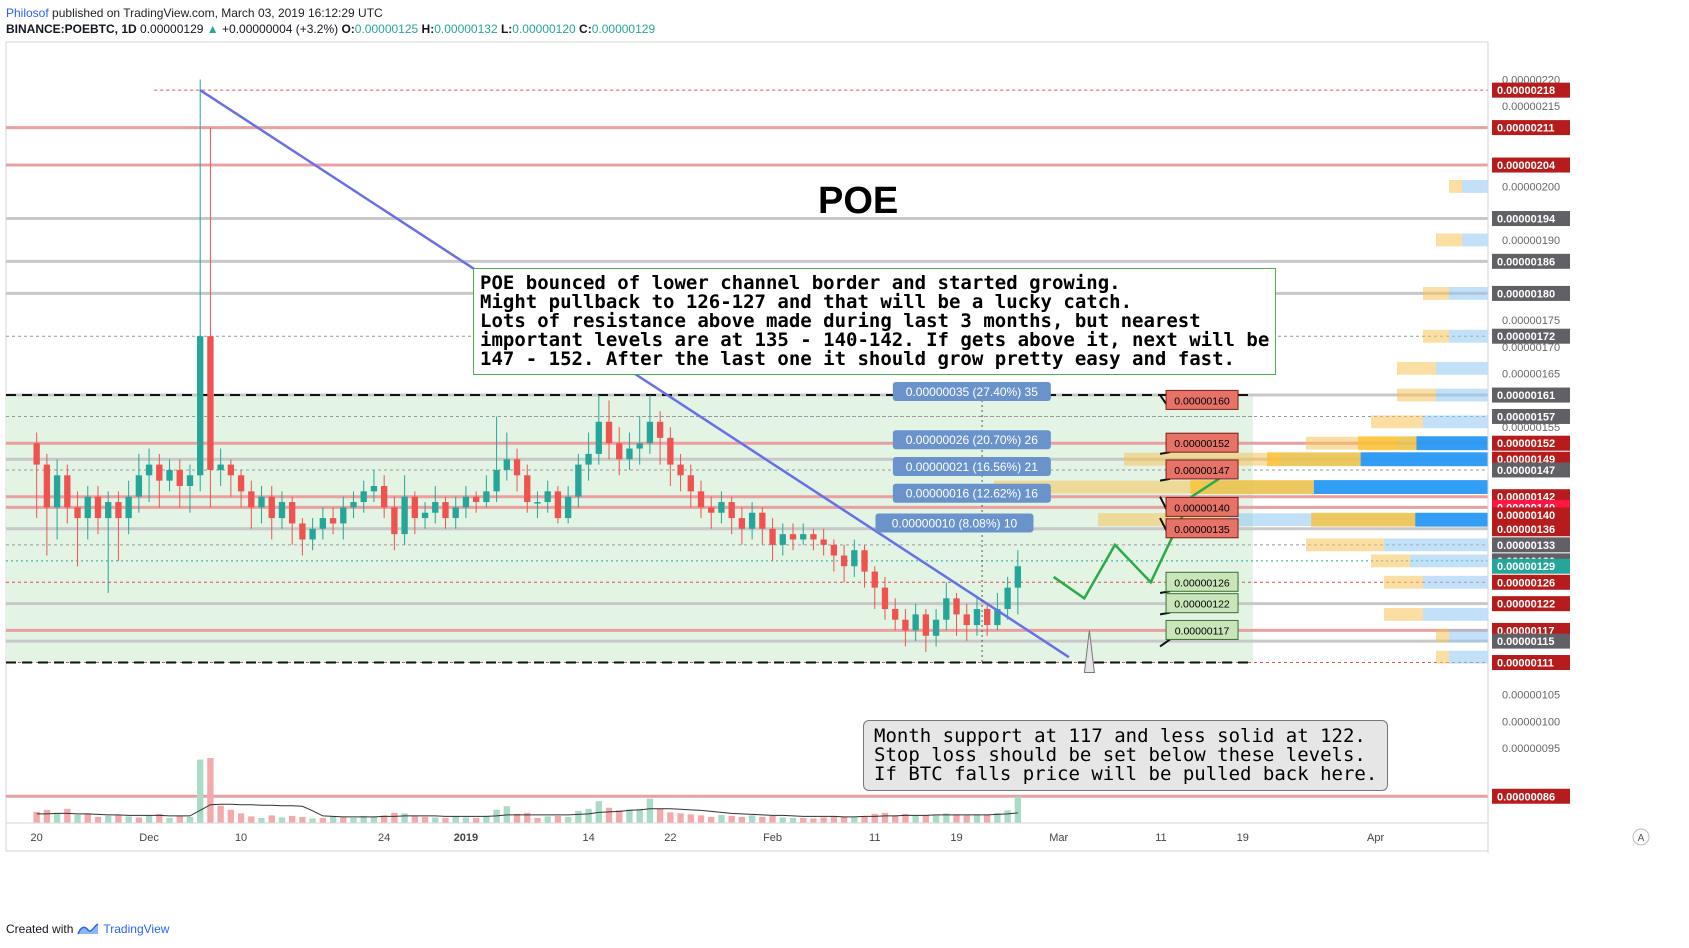  I want to click on price-callout: 0.00000160, so click(1199, 399).